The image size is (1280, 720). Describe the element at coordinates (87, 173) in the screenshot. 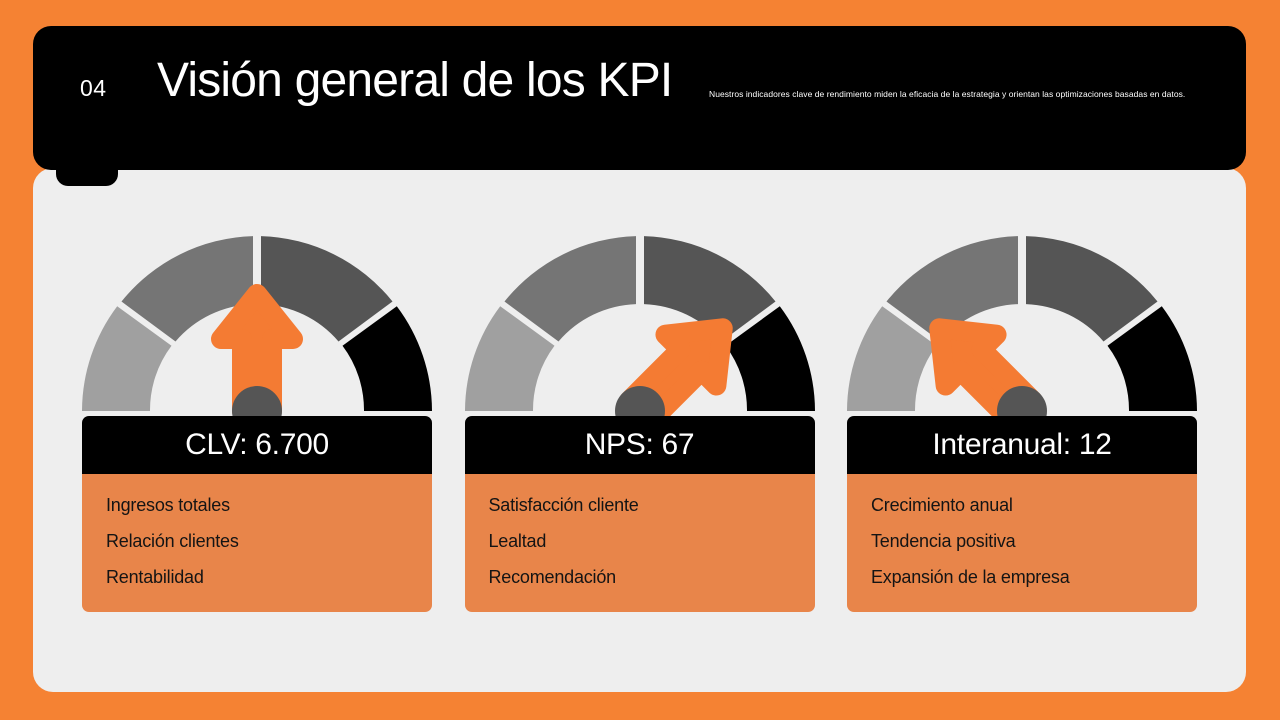

I see `header-tab-notch` at that location.